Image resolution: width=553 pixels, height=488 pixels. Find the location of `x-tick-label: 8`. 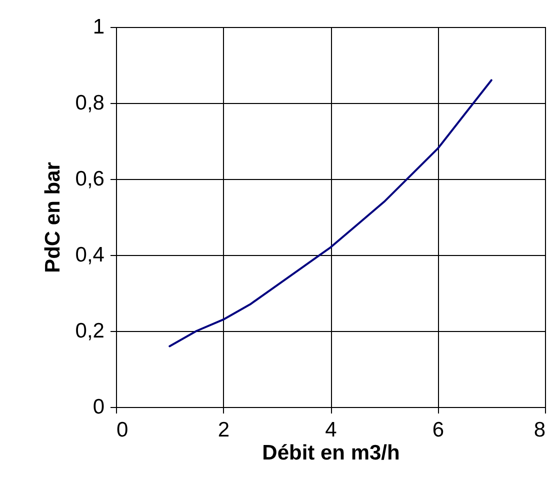

x-tick-label: 8 is located at coordinates (540, 430).